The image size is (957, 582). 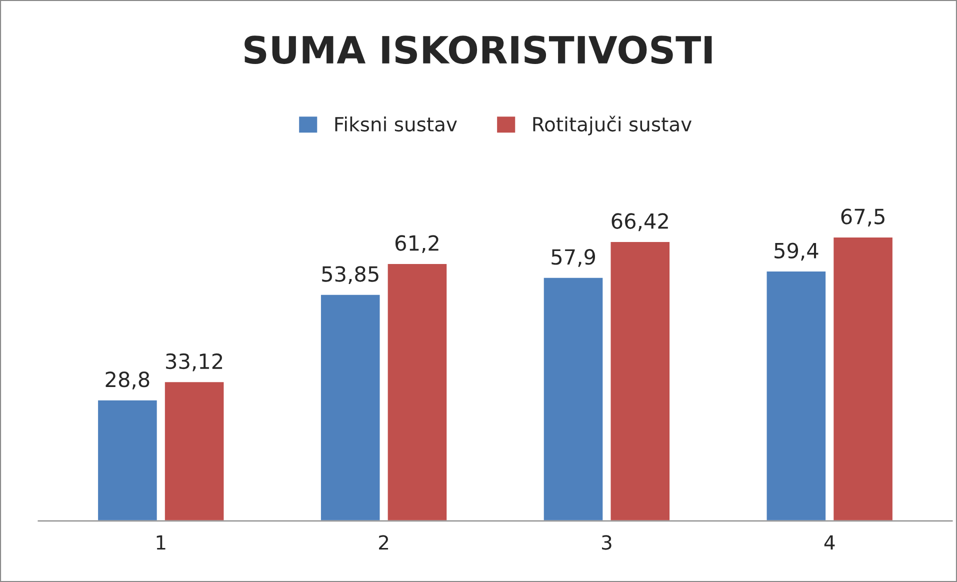 What do you see at coordinates (161, 542) in the screenshot?
I see `x-tick-label: 1` at bounding box center [161, 542].